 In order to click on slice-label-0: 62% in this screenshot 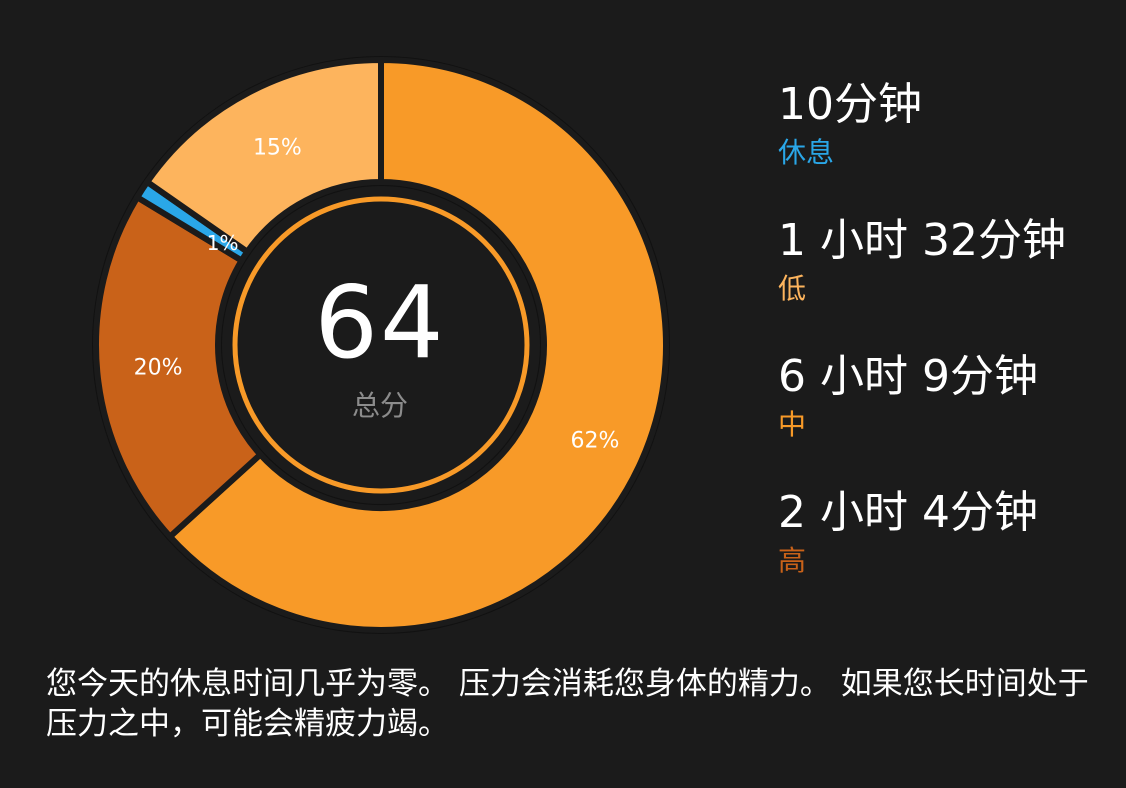, I will do `click(595, 441)`.